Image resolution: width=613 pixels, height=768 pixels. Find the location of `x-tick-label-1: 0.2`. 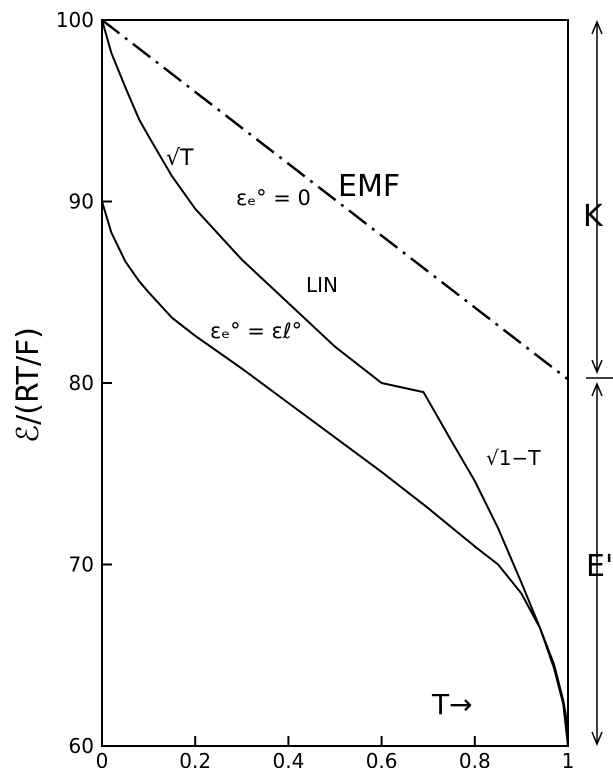

x-tick-label-1: 0.2 is located at coordinates (195, 758).